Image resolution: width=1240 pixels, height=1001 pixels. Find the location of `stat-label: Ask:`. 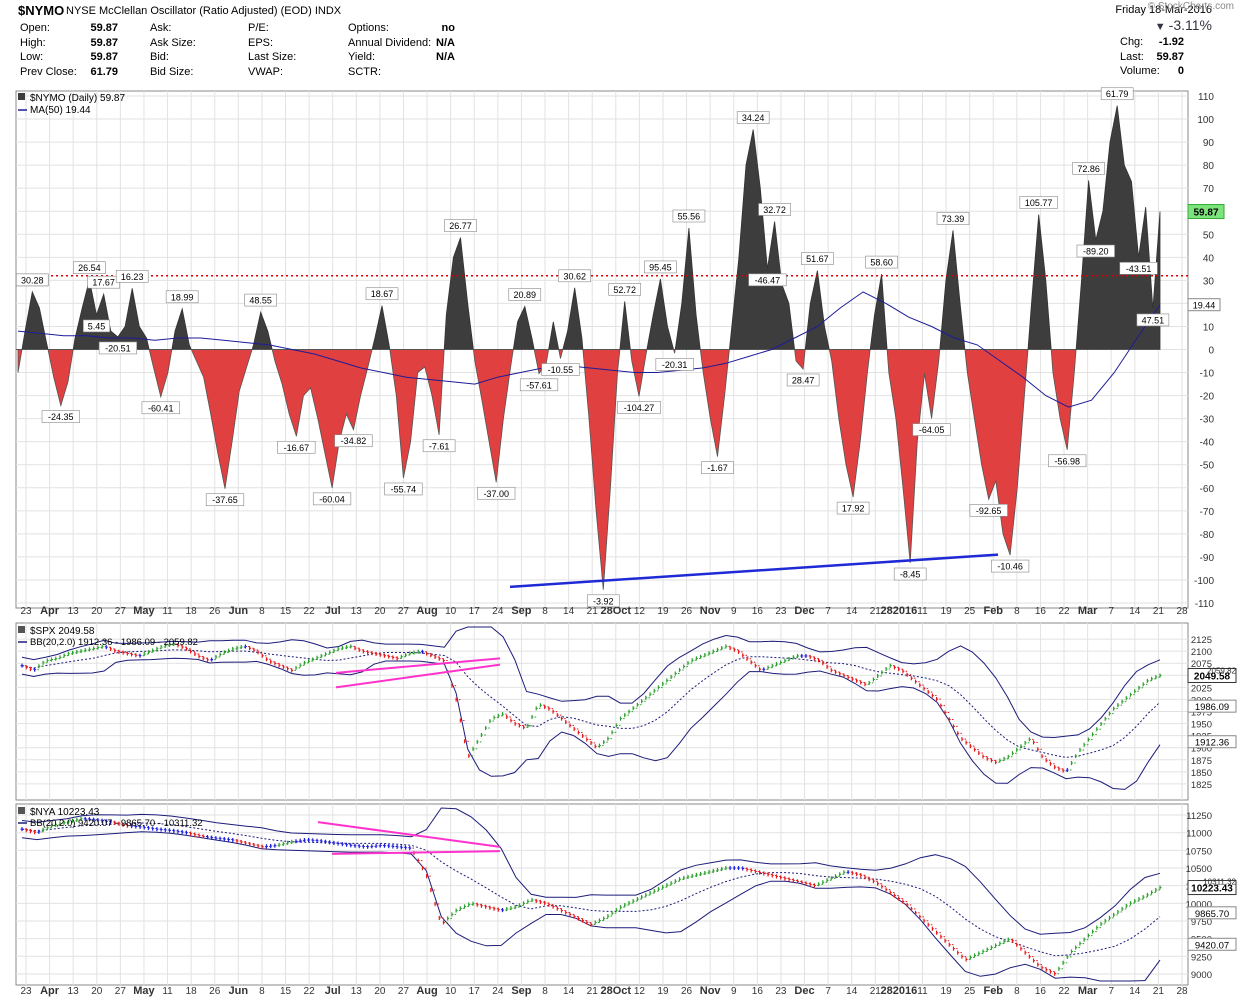

stat-label: Ask: is located at coordinates (161, 28).